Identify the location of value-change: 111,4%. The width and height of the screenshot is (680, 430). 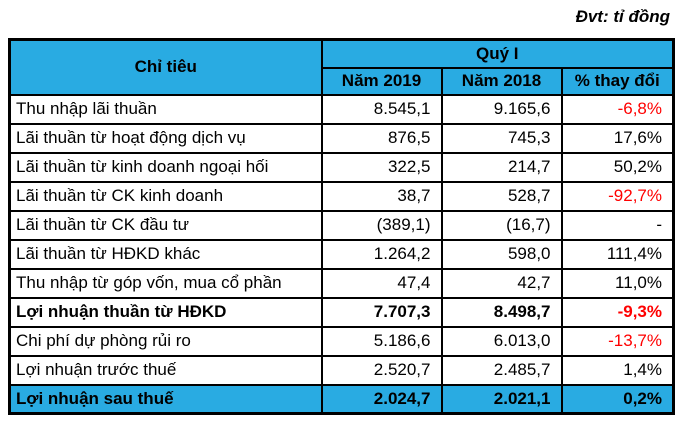
(617, 254).